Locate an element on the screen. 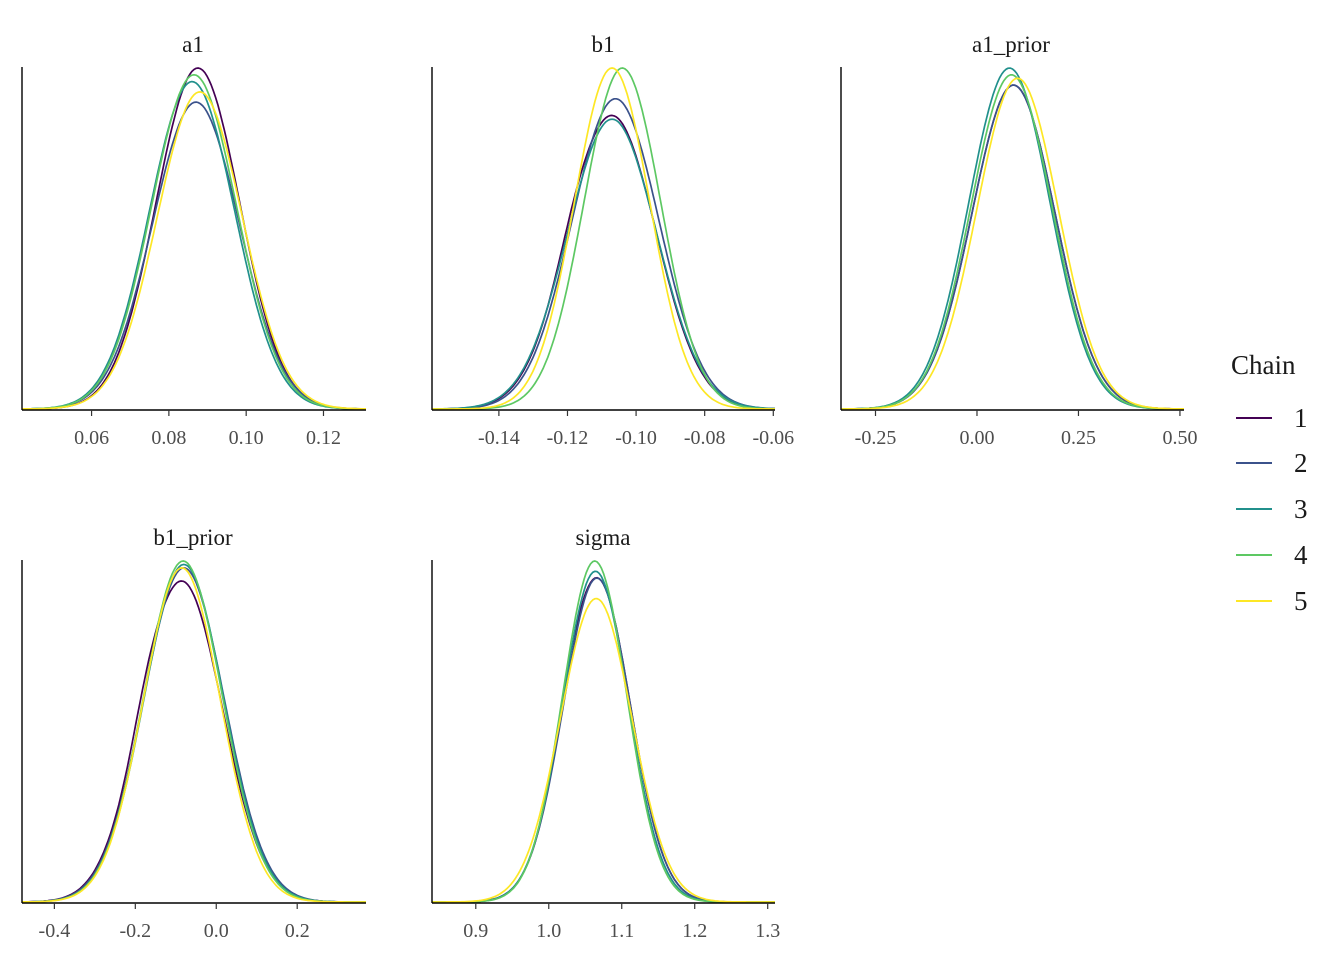  panel-title-b1-prior: b1_prior is located at coordinates (193, 537).